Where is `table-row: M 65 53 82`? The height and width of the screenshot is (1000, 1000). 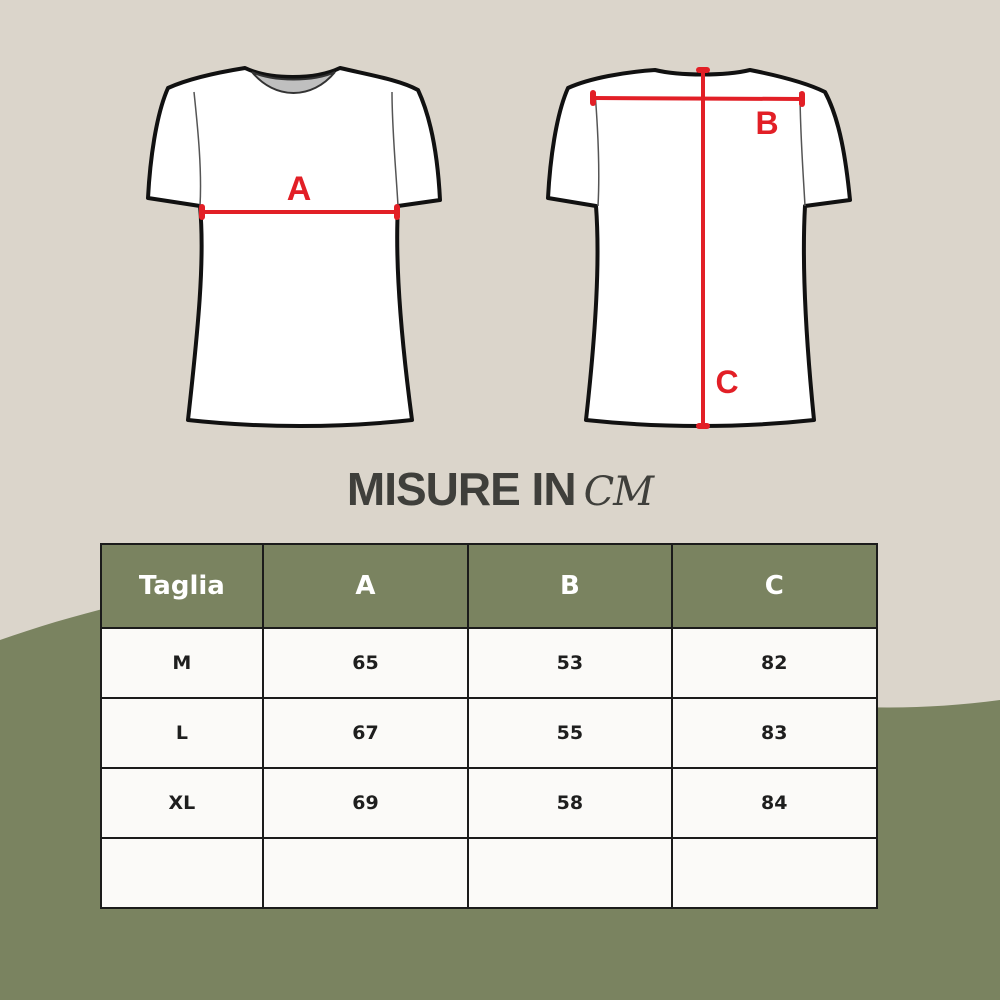
table-row: M 65 53 82 is located at coordinates (489, 663).